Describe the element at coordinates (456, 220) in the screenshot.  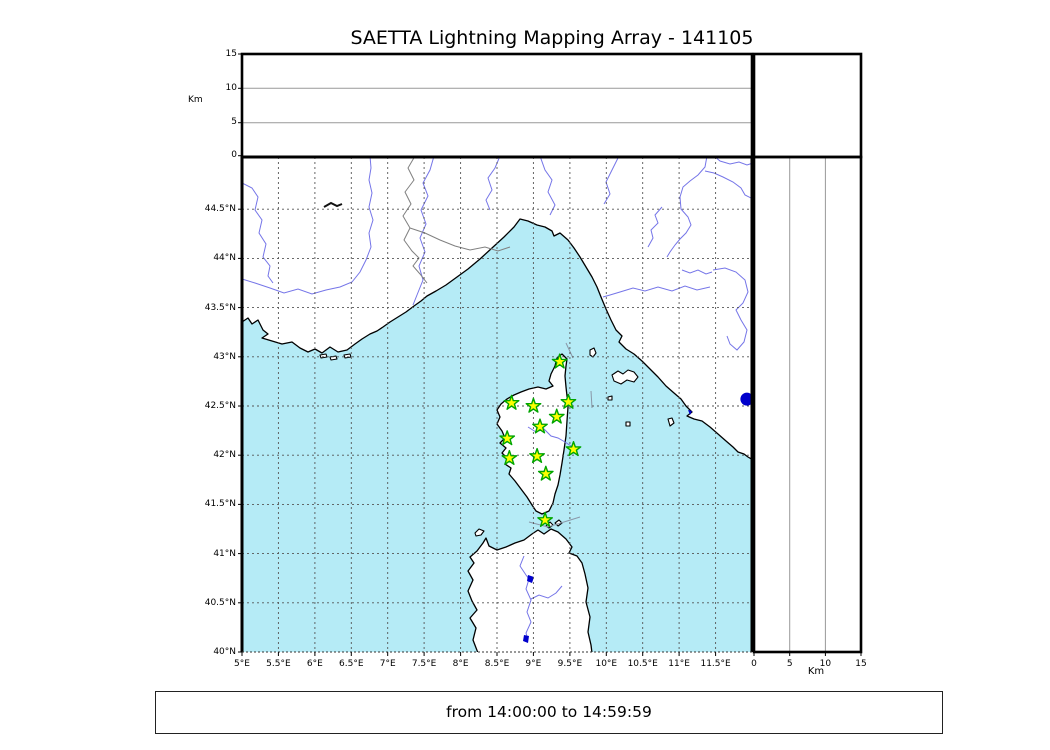
I see `border-lines` at that location.